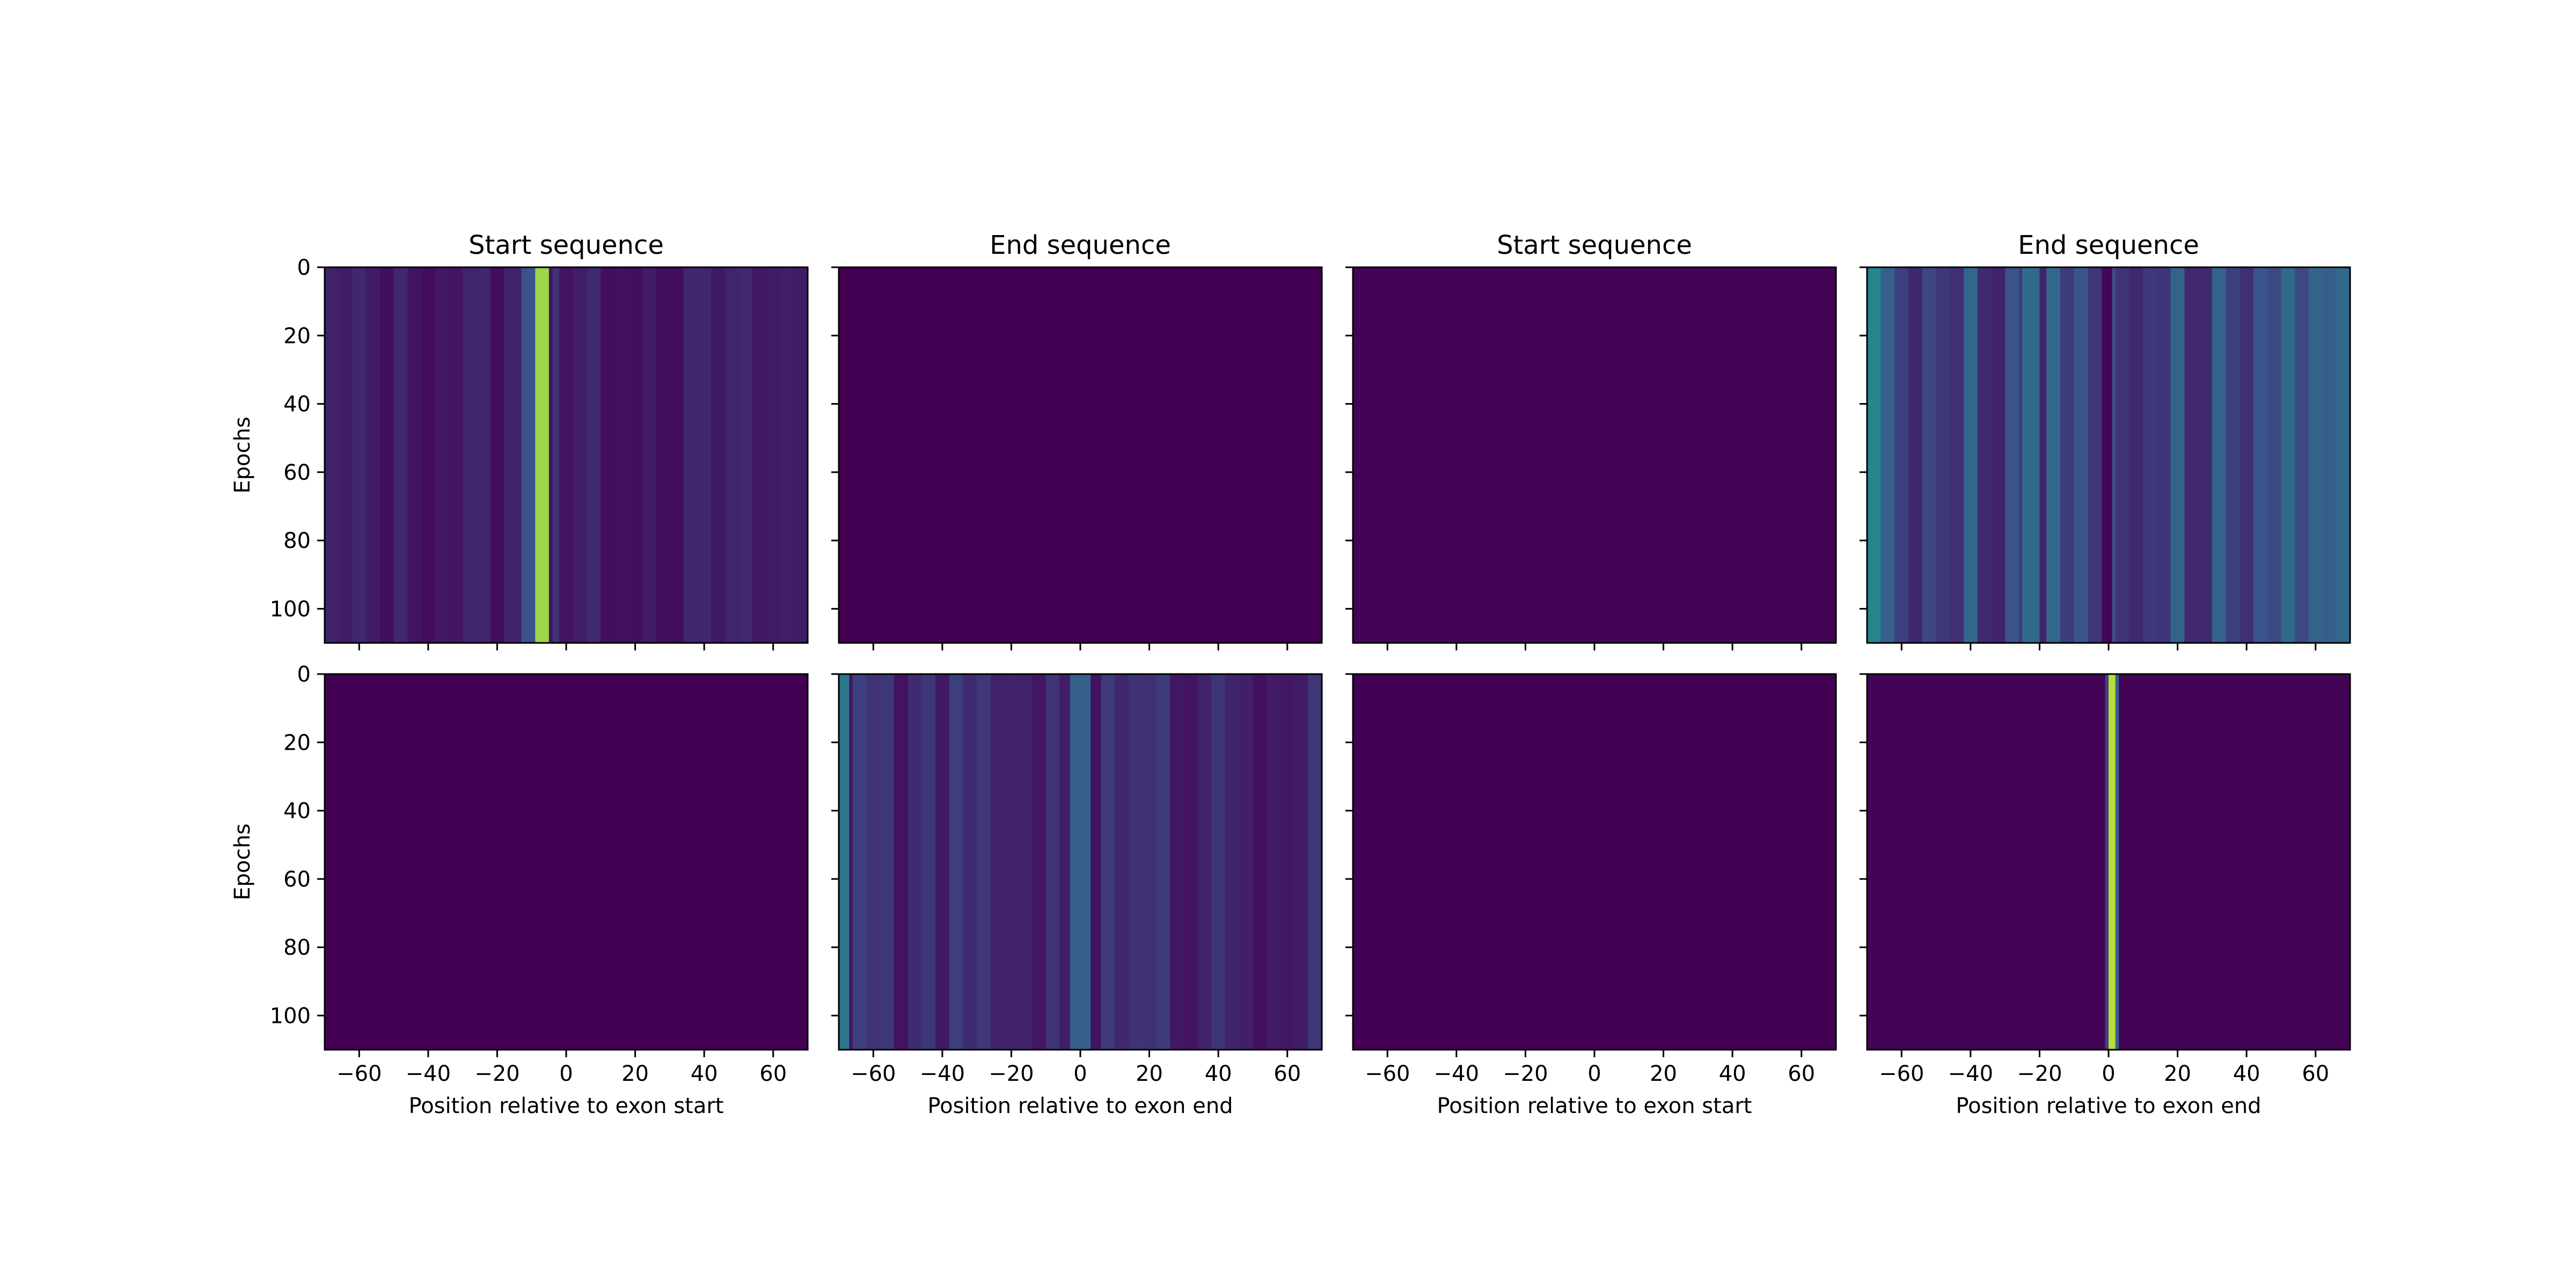  Describe the element at coordinates (290, 1016) in the screenshot. I see `y-tick-label: 100` at that location.